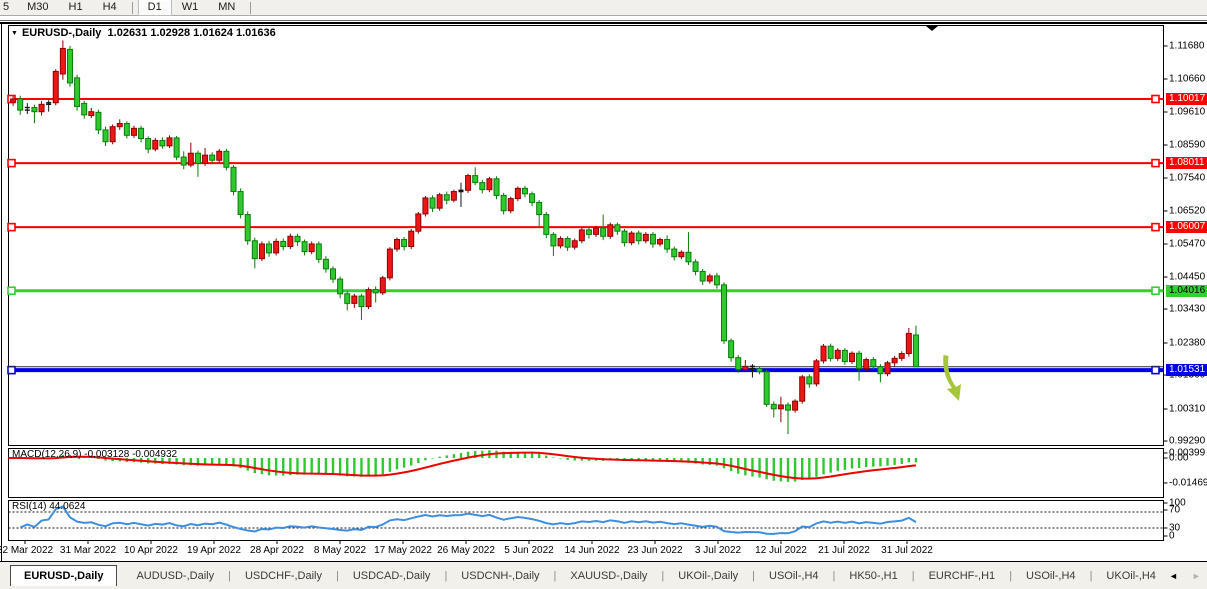 Image resolution: width=1207 pixels, height=589 pixels. What do you see at coordinates (227, 7) in the screenshot?
I see `timeframe-button-MN: MN` at bounding box center [227, 7].